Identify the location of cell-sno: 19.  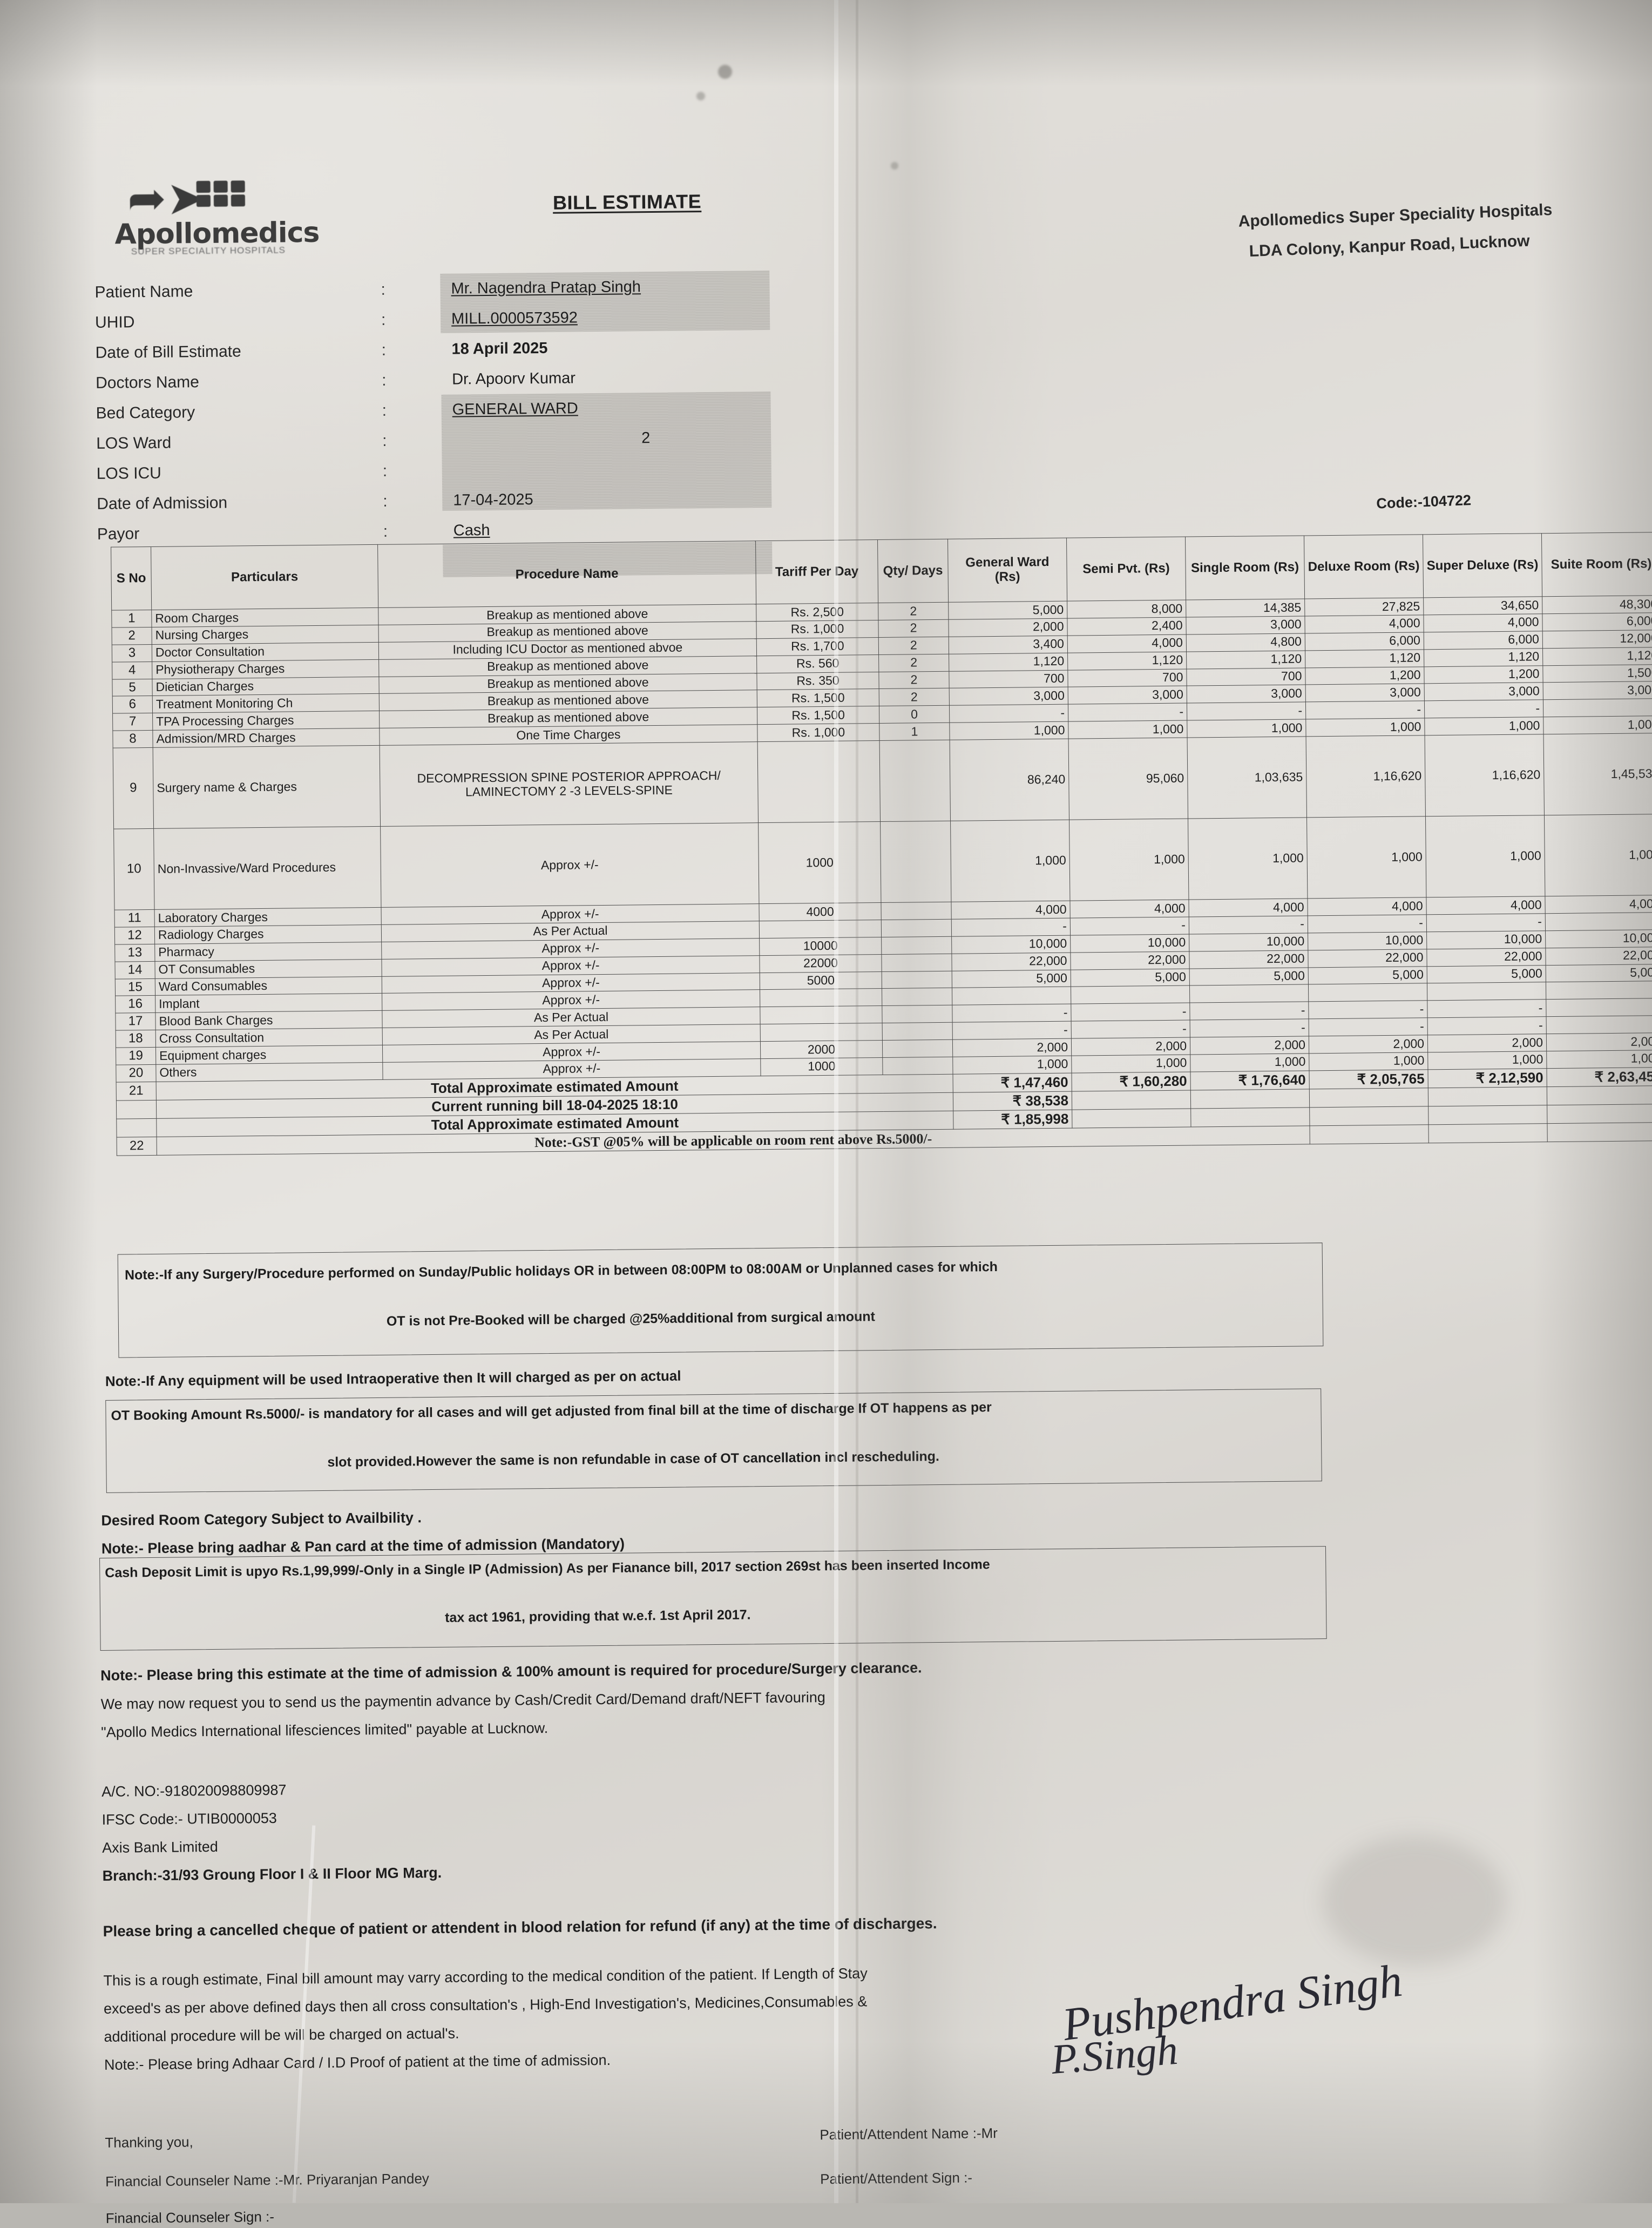
(136, 1056).